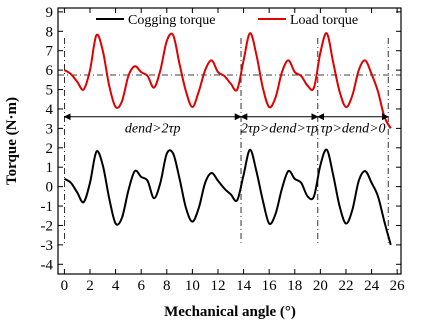  Describe the element at coordinates (50, 188) in the screenshot. I see `y-tick-label-4: 0` at that location.